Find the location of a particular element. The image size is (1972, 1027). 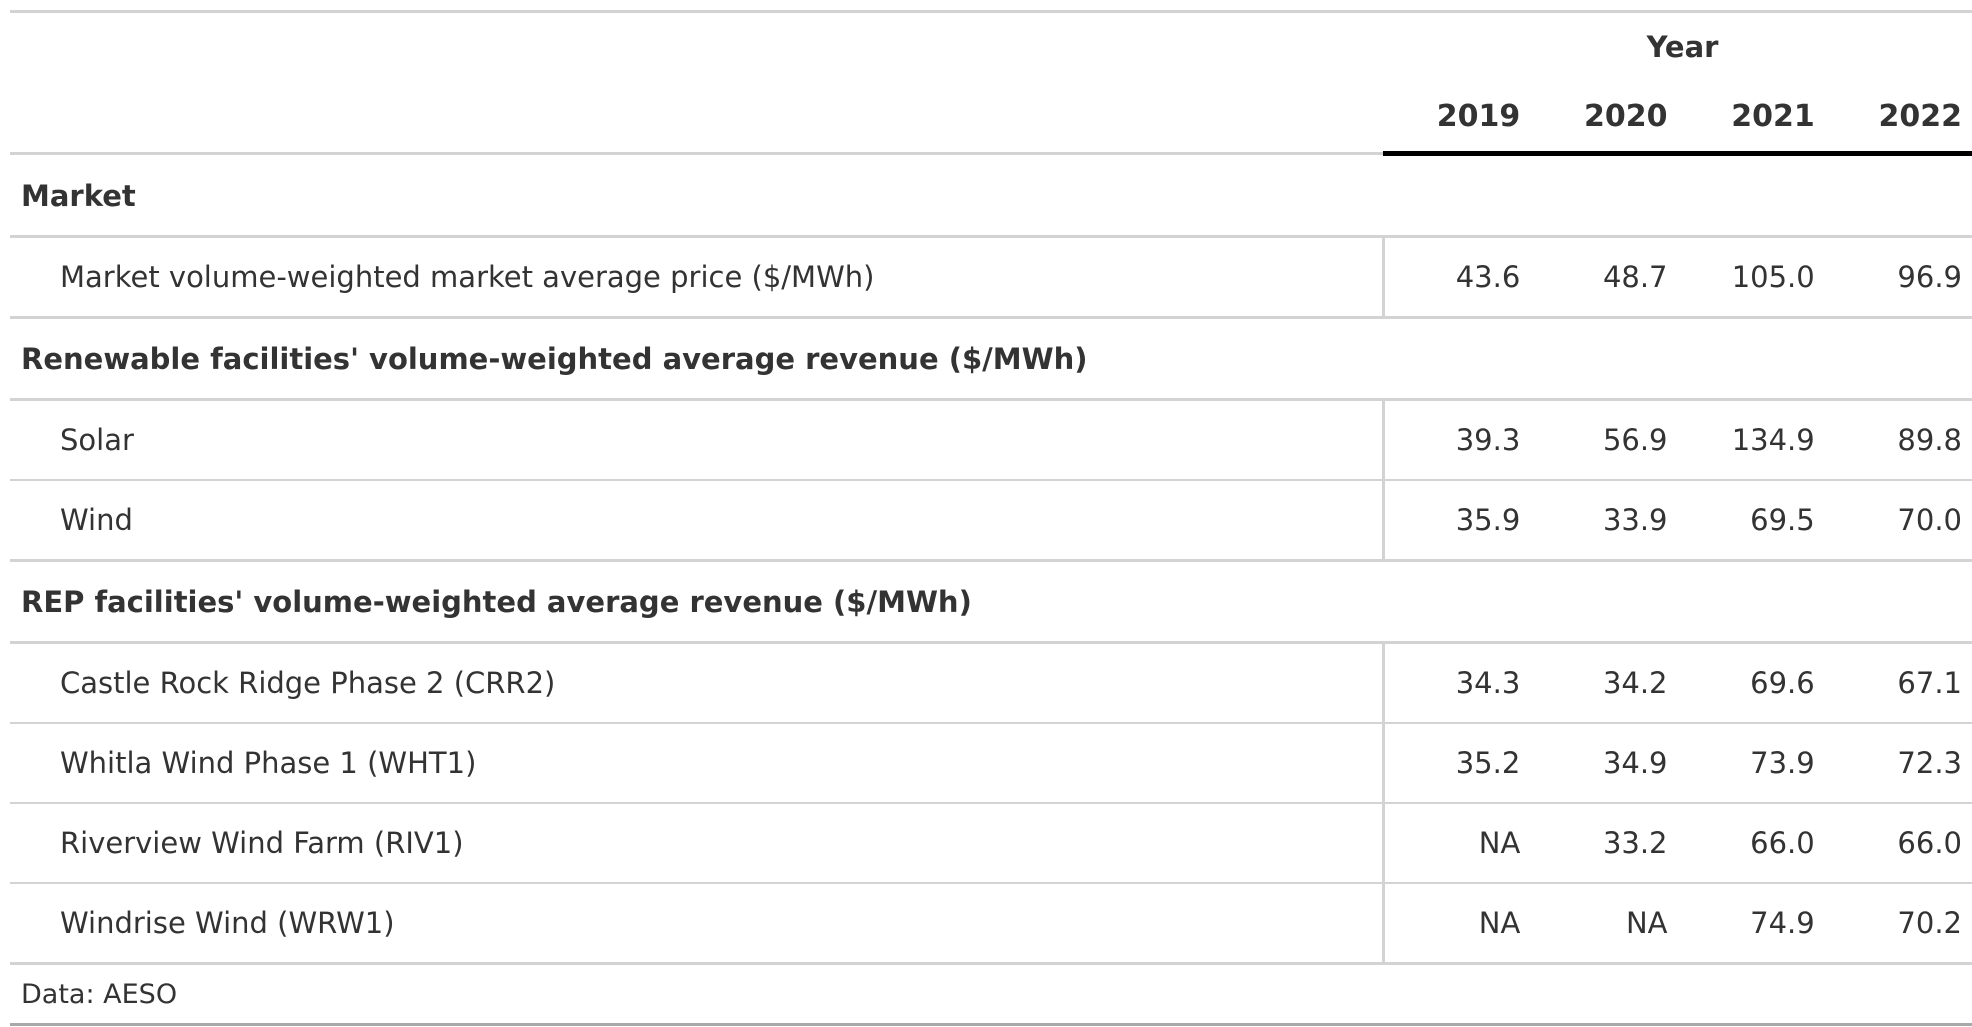

cell-value: 34.3 is located at coordinates (1457, 683).